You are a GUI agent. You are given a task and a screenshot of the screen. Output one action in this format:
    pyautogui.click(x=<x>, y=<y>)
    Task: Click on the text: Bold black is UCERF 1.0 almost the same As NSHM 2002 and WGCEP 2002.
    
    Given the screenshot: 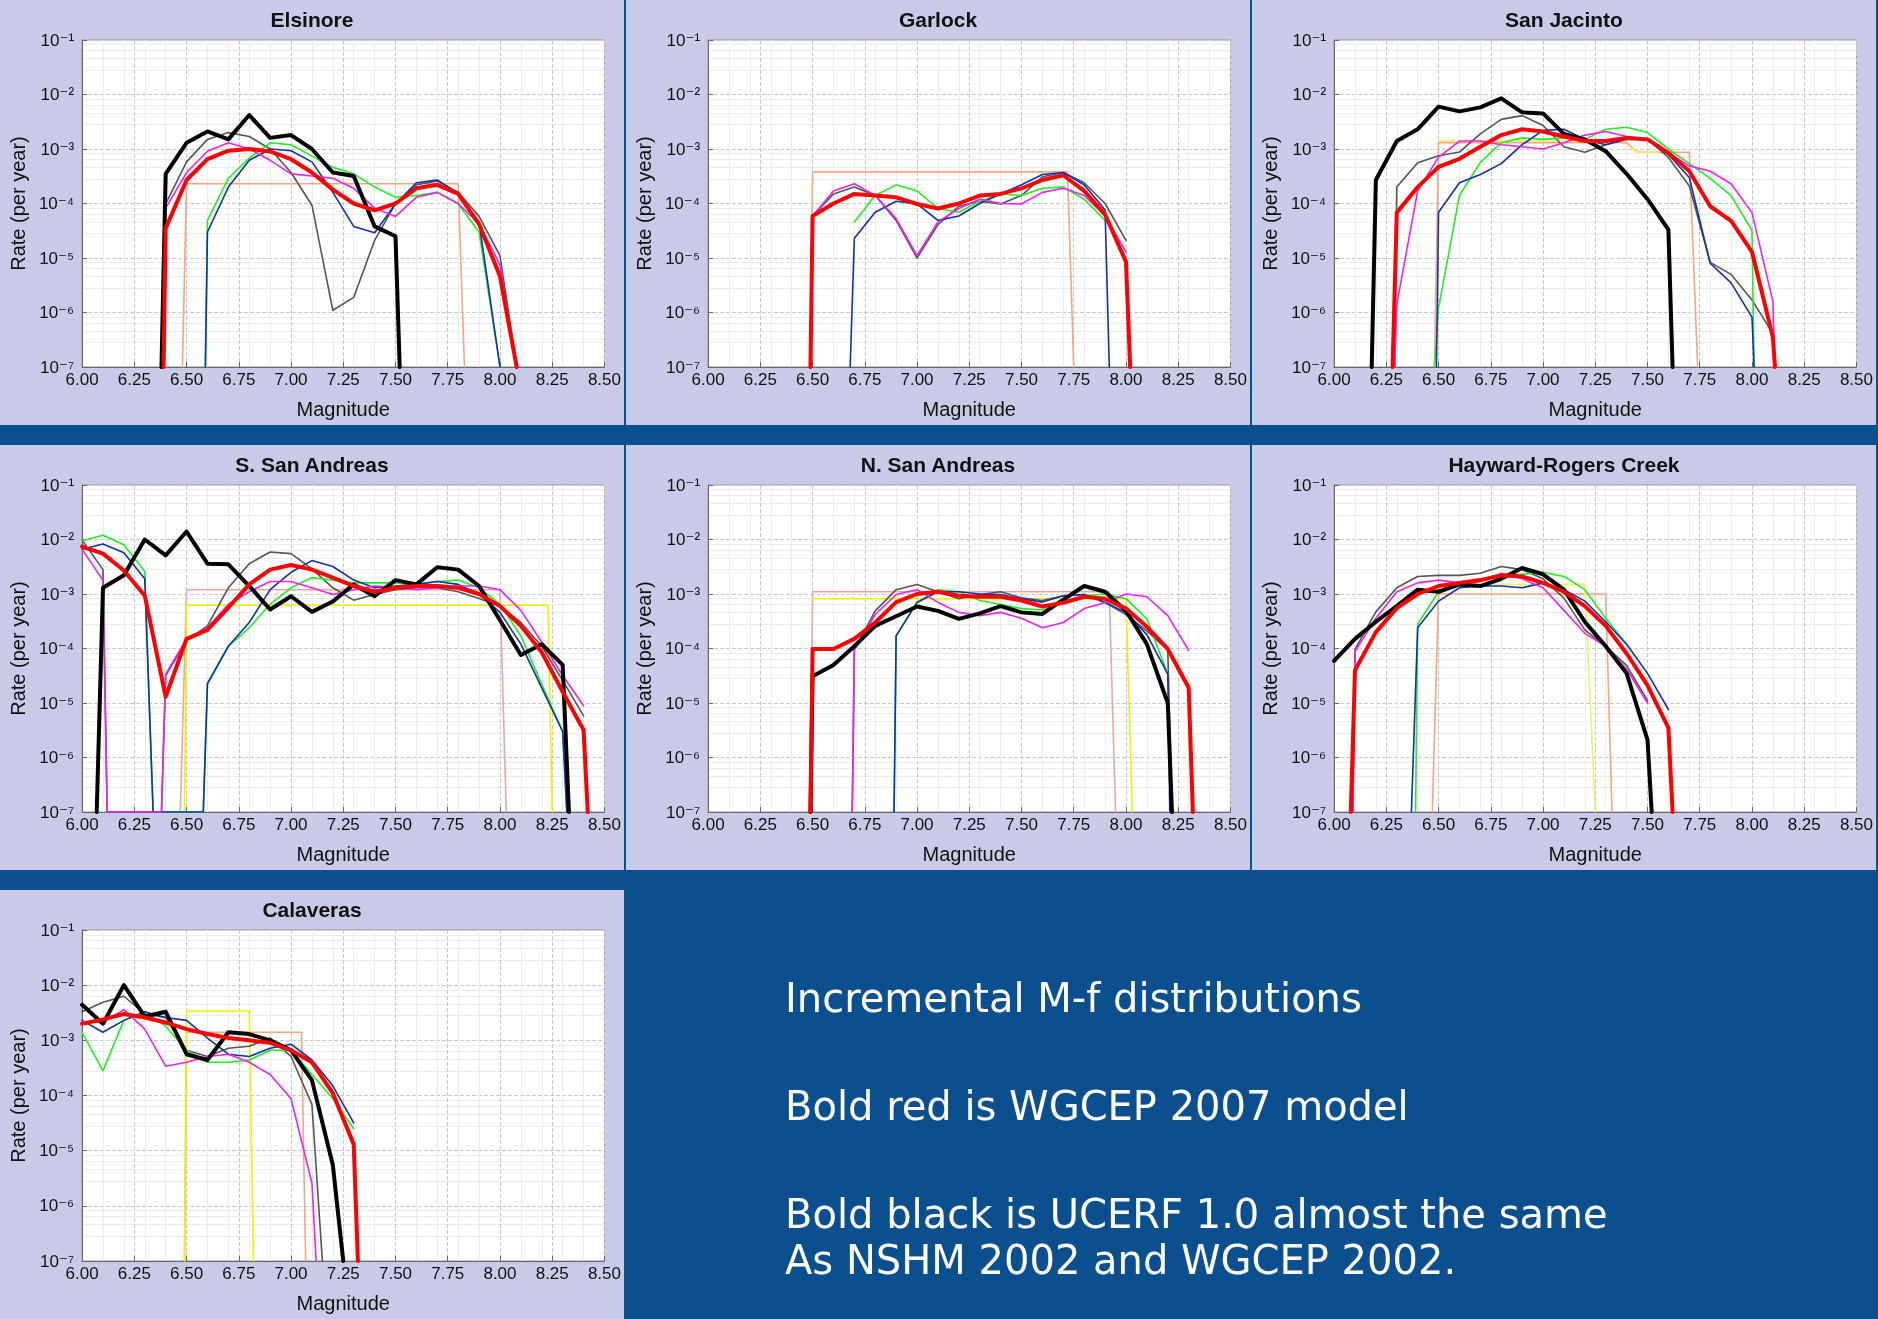 What is the action you would take?
    pyautogui.click(x=1197, y=1237)
    